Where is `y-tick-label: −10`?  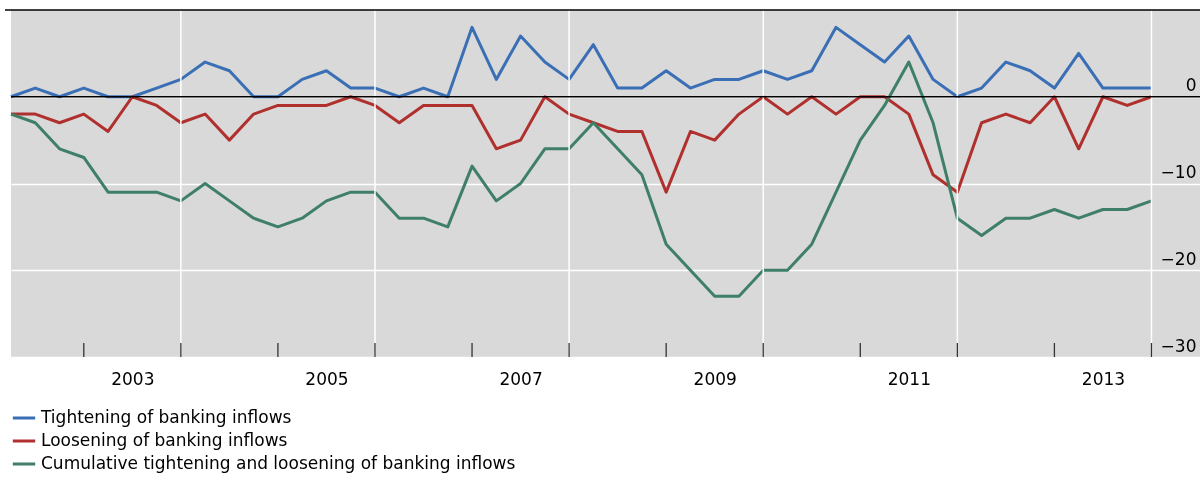 y-tick-label: −10 is located at coordinates (1178, 172).